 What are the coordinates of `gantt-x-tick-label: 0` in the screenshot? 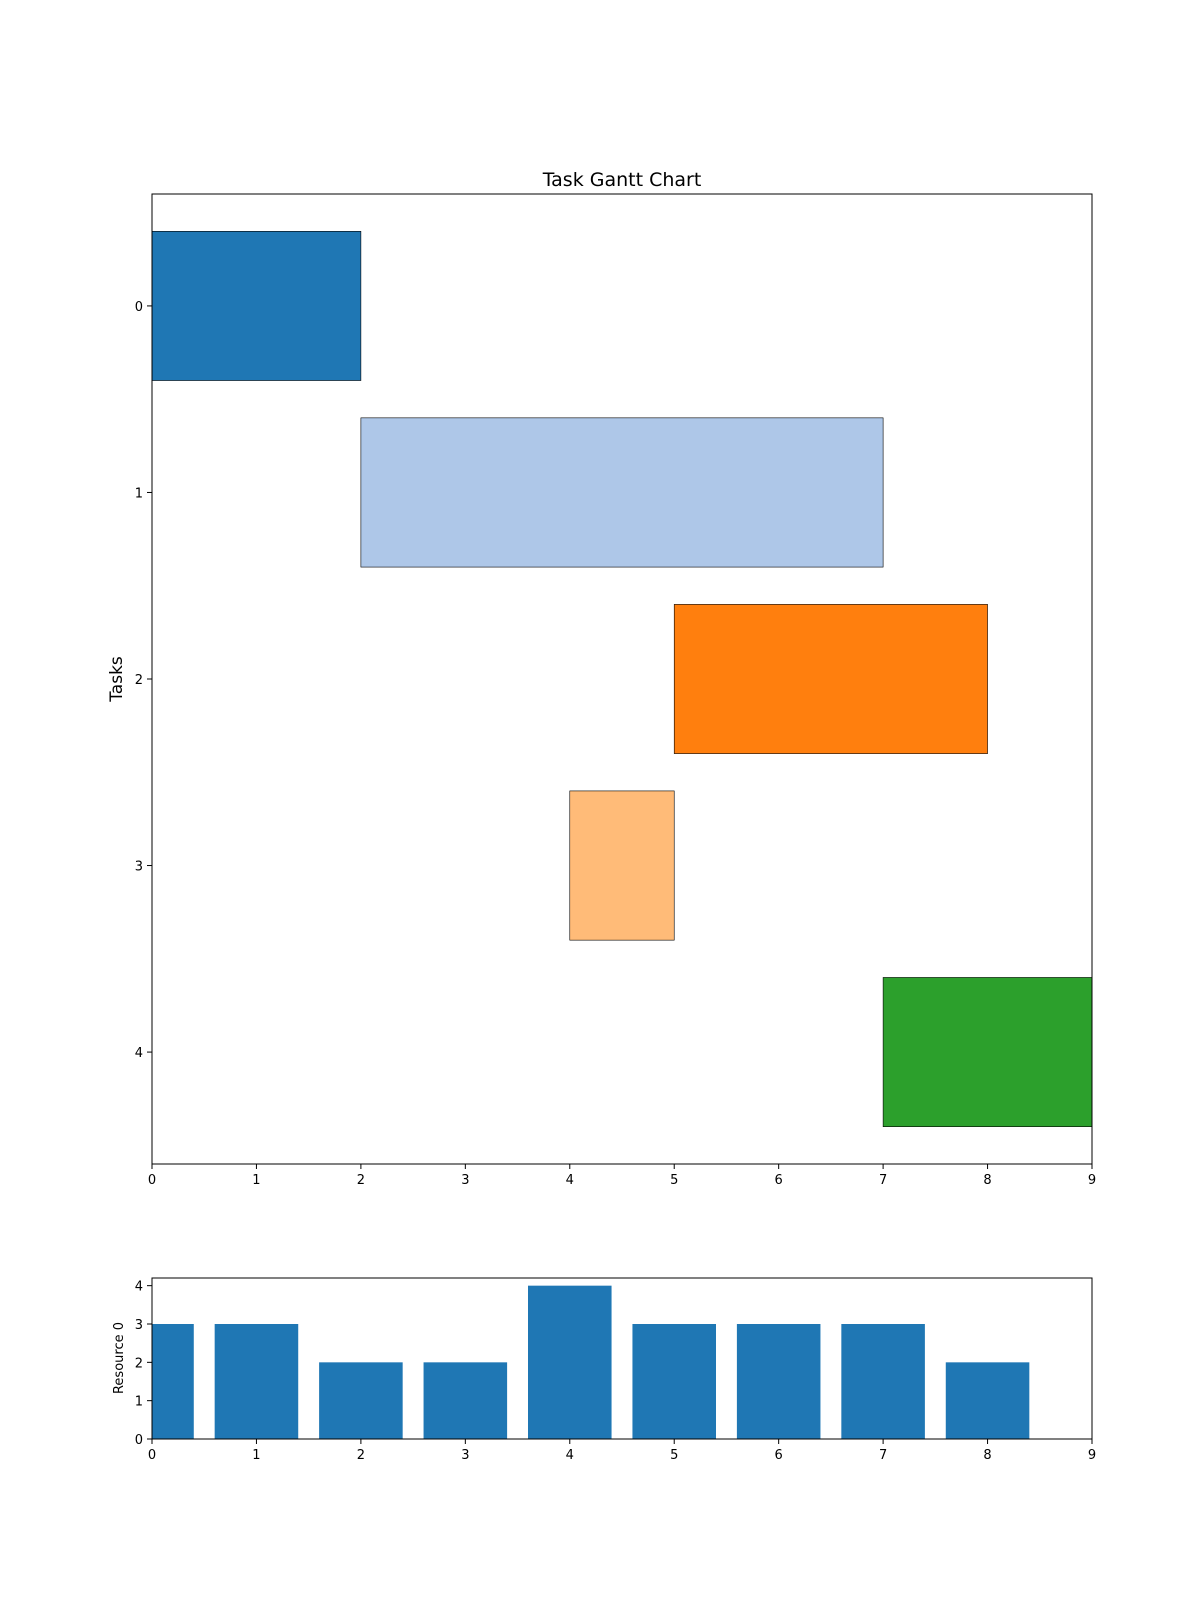 It's located at (152, 1180).